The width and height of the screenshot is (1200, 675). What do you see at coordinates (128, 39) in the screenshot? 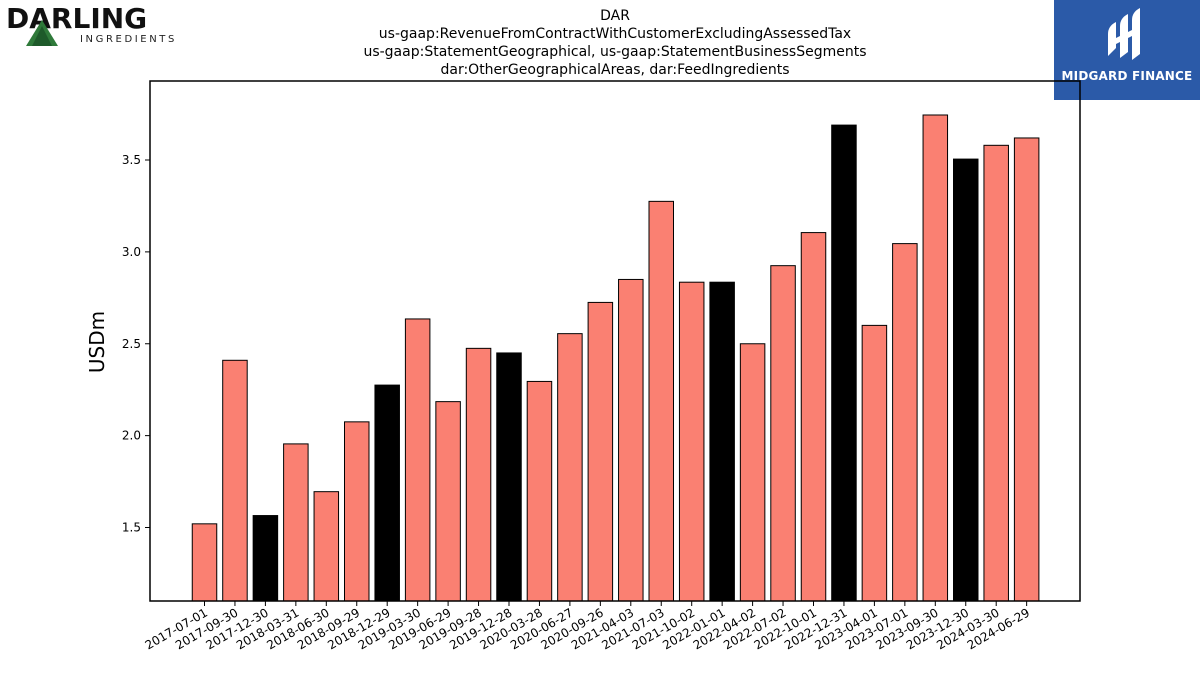
I see `logo-subtitle: INGREDIENTS` at bounding box center [128, 39].